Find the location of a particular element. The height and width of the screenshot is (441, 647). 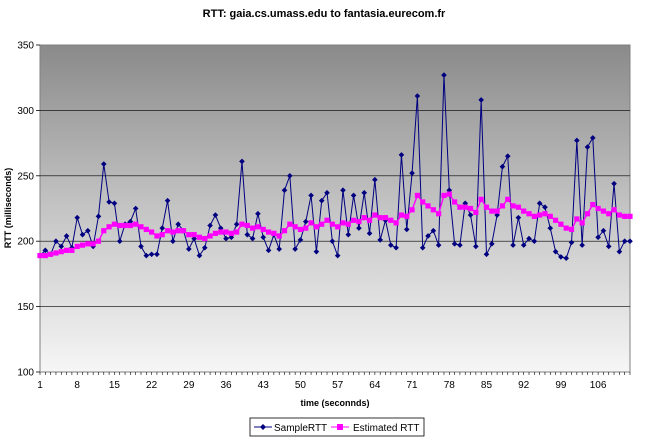

y-axis-ticks: 100 150 200 250 300 350 is located at coordinates (28, 210).